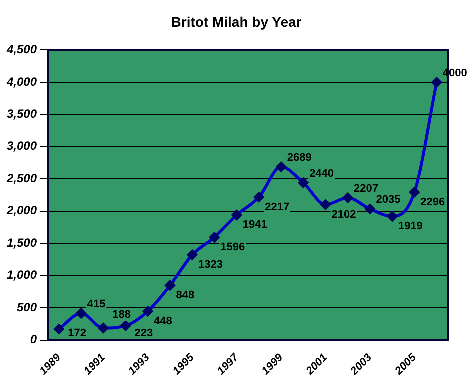 This screenshot has height=381, width=473. Describe the element at coordinates (34, 339) in the screenshot. I see `y-tick-label: 0` at that location.